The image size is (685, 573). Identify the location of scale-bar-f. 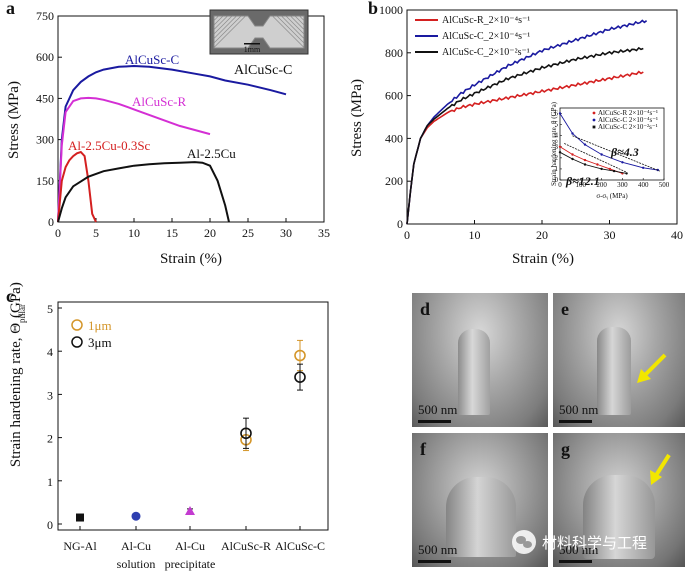
(434, 561).